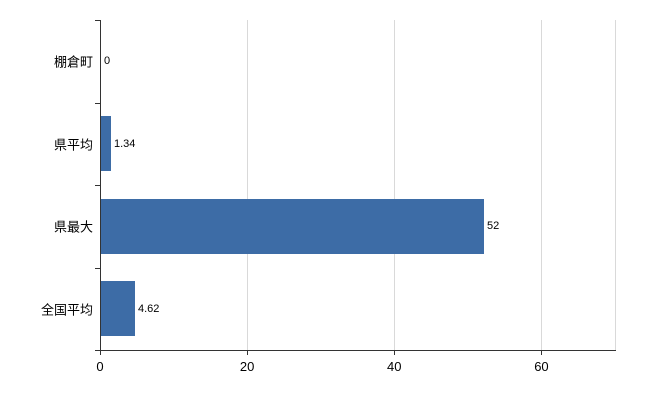 This screenshot has width=650, height=400. What do you see at coordinates (358, 350) in the screenshot?
I see `x-axis-line` at bounding box center [358, 350].